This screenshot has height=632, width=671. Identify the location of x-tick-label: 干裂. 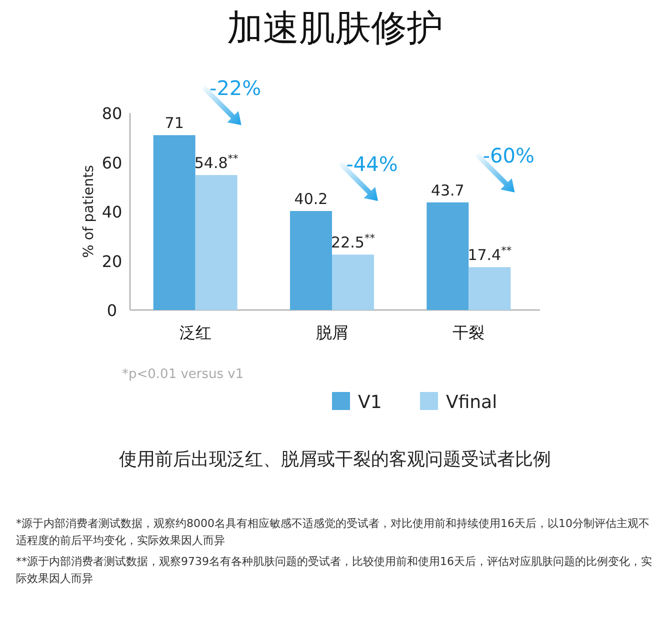
(468, 332).